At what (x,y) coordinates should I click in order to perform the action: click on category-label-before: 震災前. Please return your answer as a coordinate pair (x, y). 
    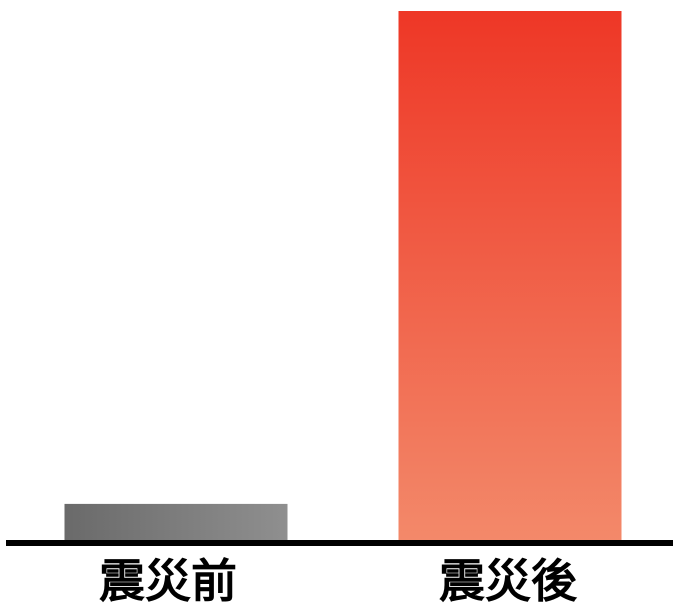
    Looking at the image, I should click on (168, 579).